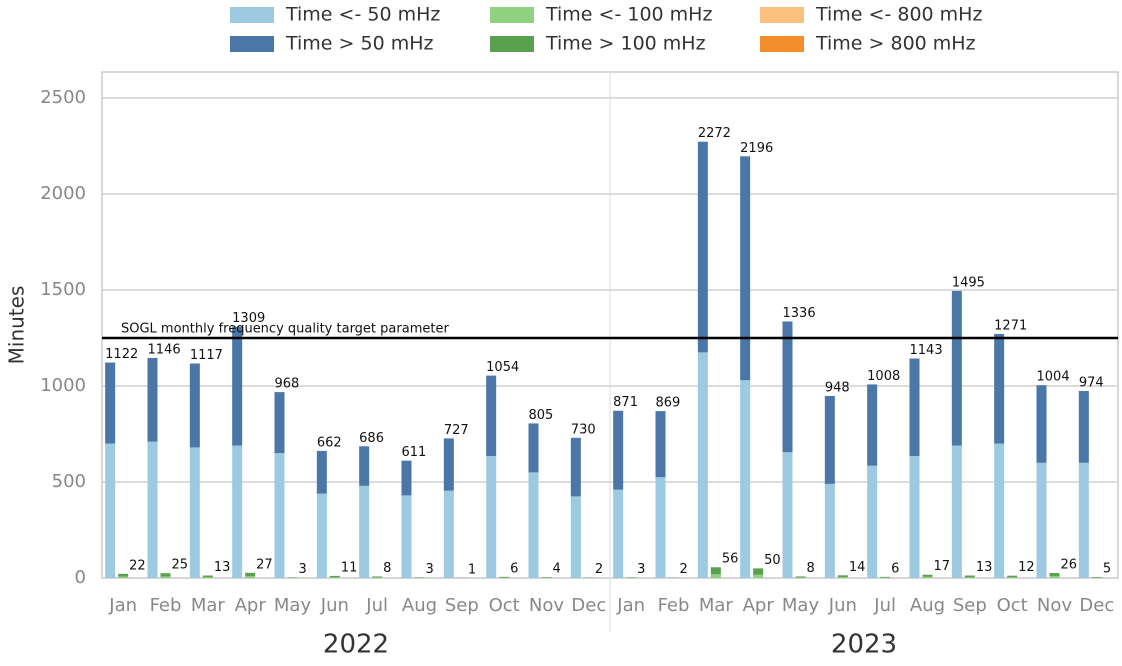 The height and width of the screenshot is (666, 1122). Describe the element at coordinates (63, 193) in the screenshot. I see `y-tick-label: 2000` at that location.